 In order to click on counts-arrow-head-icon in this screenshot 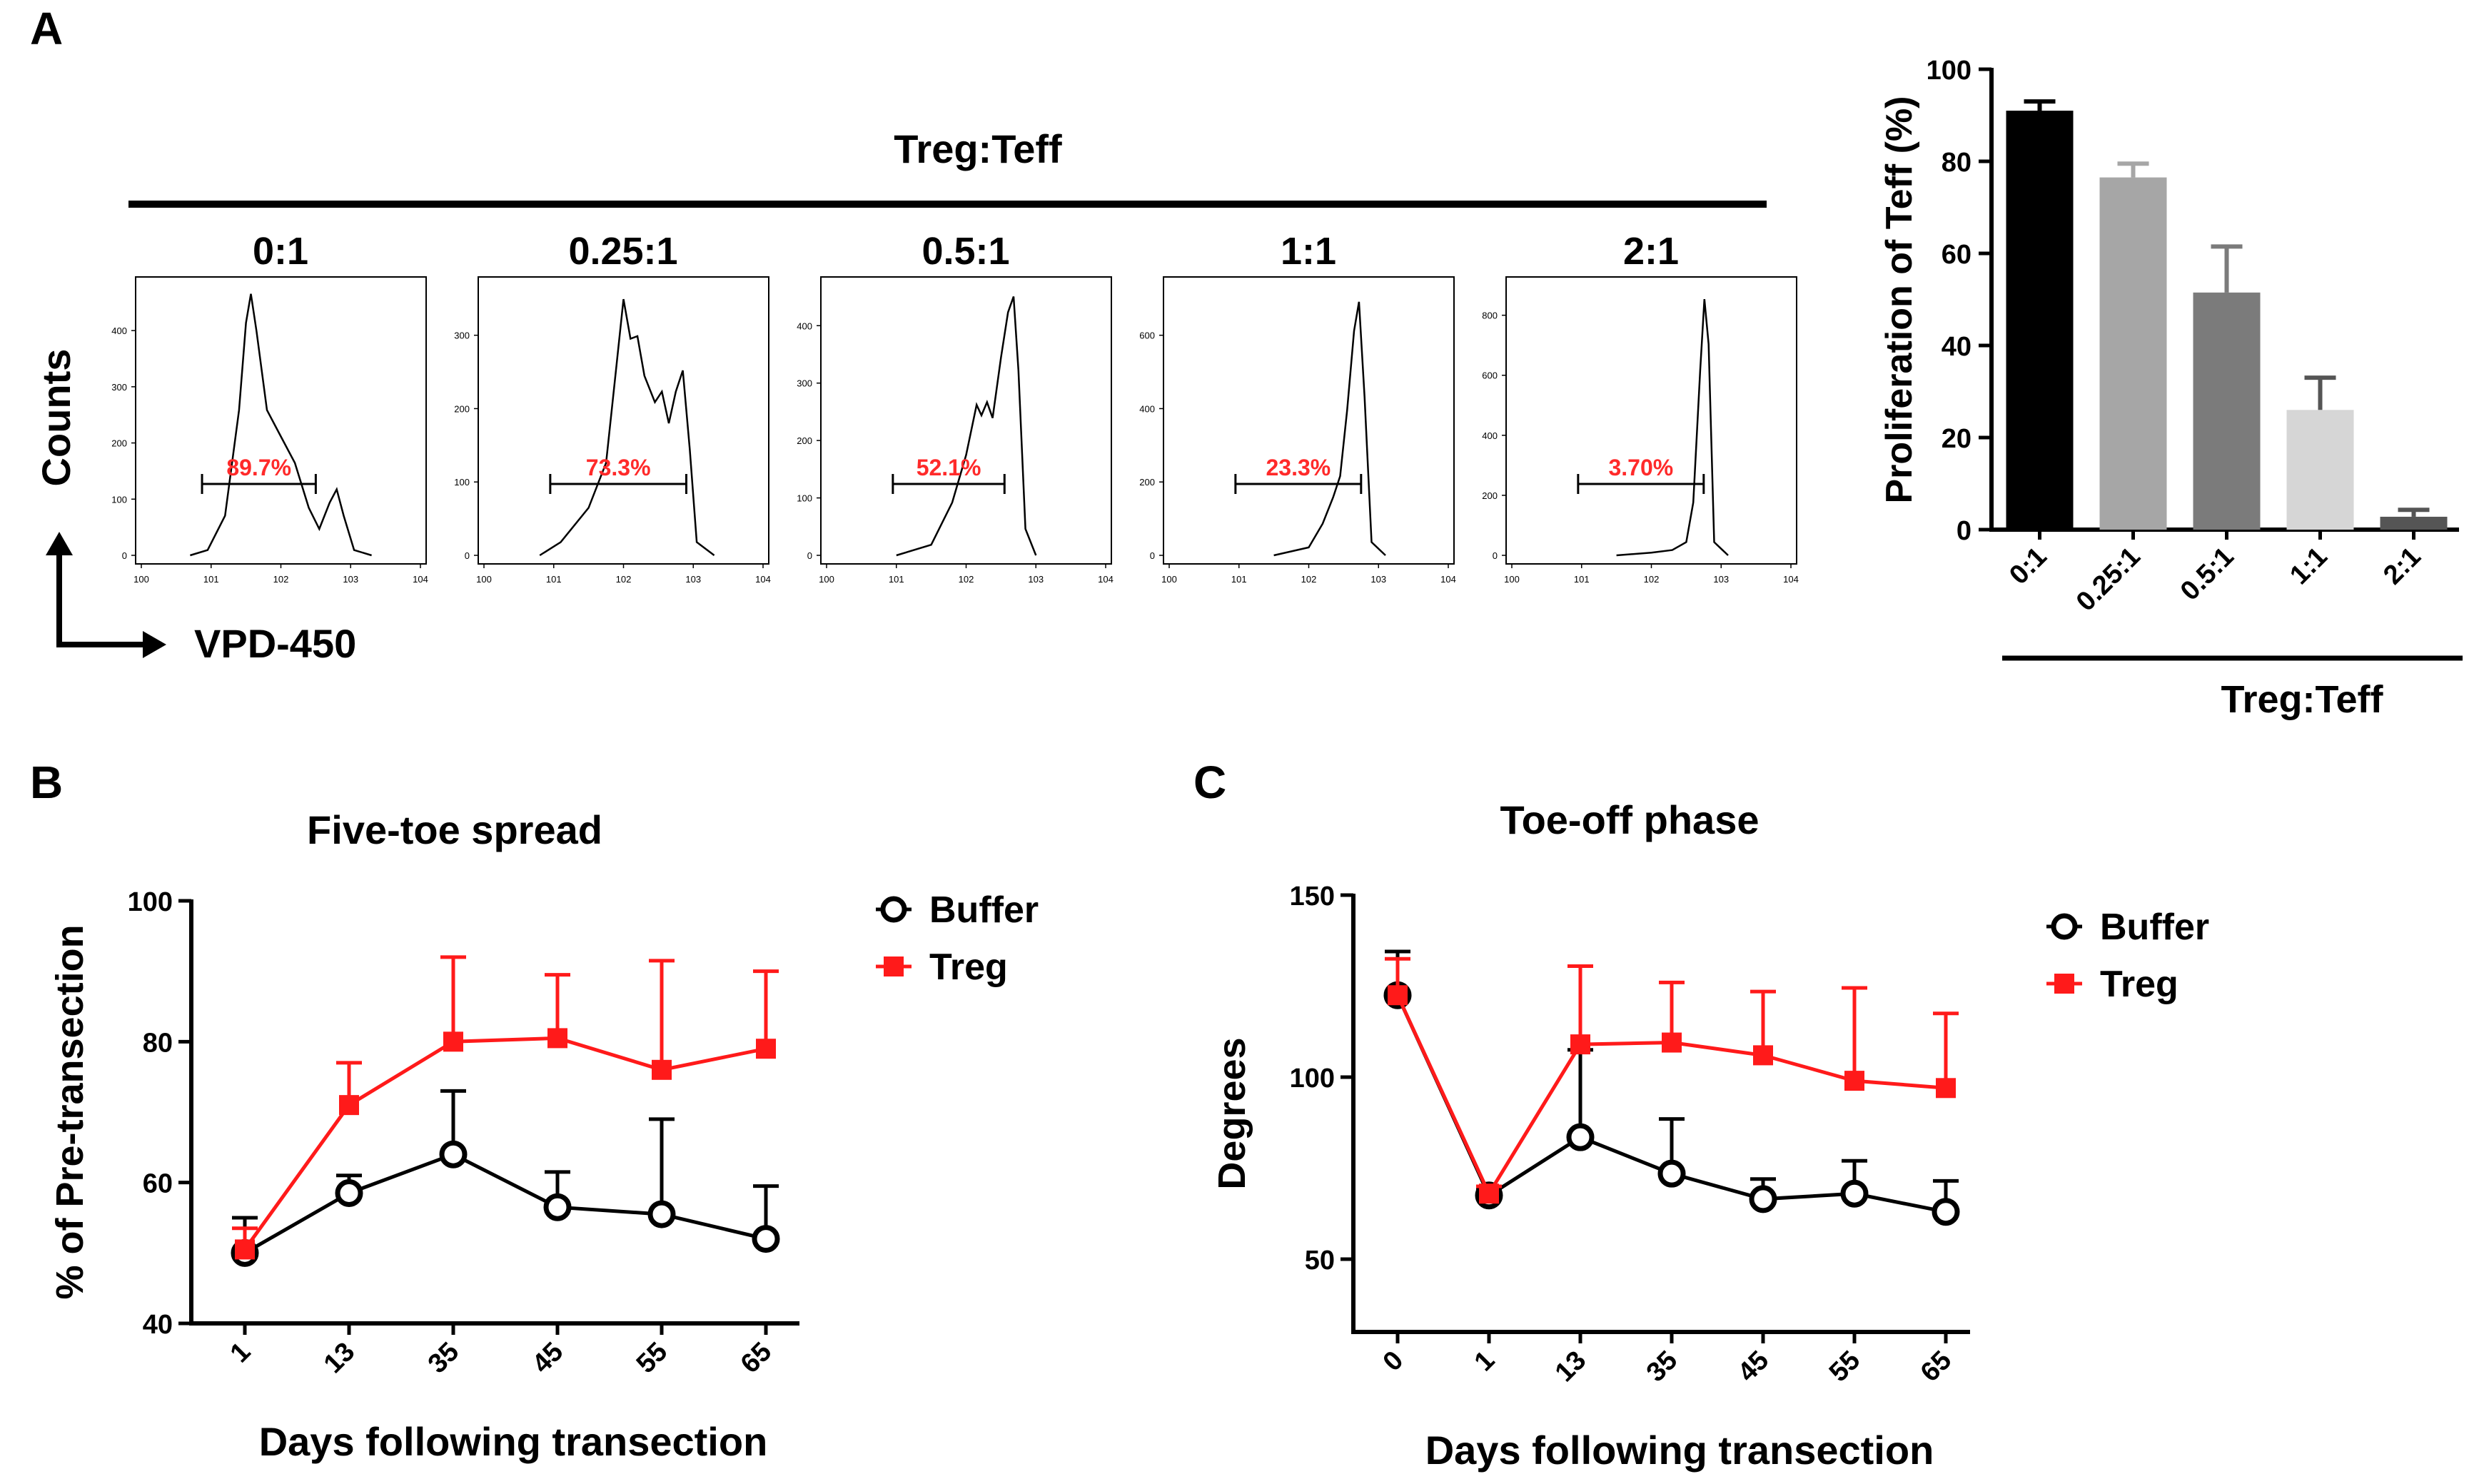, I will do `click(59, 543)`.